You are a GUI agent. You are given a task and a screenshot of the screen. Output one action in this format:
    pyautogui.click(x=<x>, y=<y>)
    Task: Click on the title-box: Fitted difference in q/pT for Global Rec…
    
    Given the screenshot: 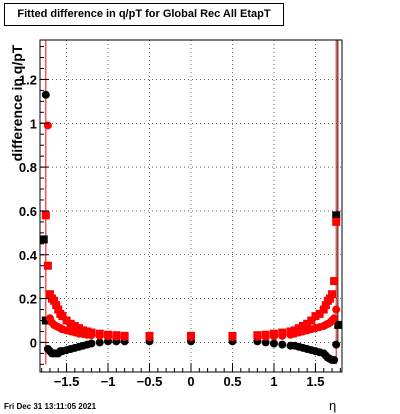 What is the action you would take?
    pyautogui.click(x=144, y=14)
    